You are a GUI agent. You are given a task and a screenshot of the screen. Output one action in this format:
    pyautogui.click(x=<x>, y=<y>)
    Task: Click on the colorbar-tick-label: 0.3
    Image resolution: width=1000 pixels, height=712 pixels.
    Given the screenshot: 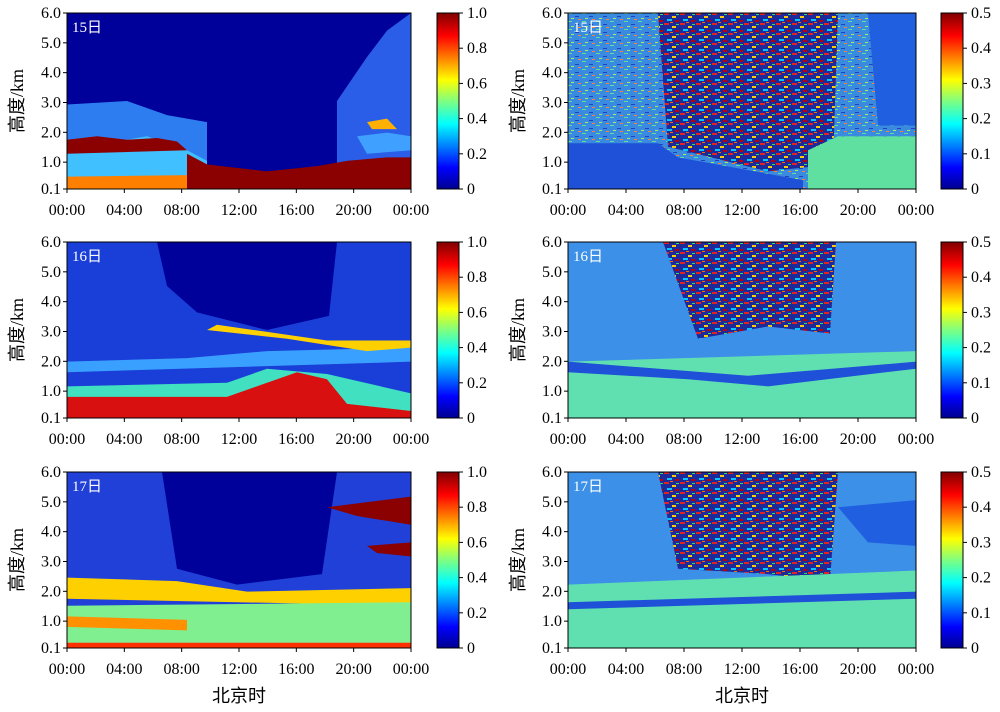 What is the action you would take?
    pyautogui.click(x=981, y=542)
    